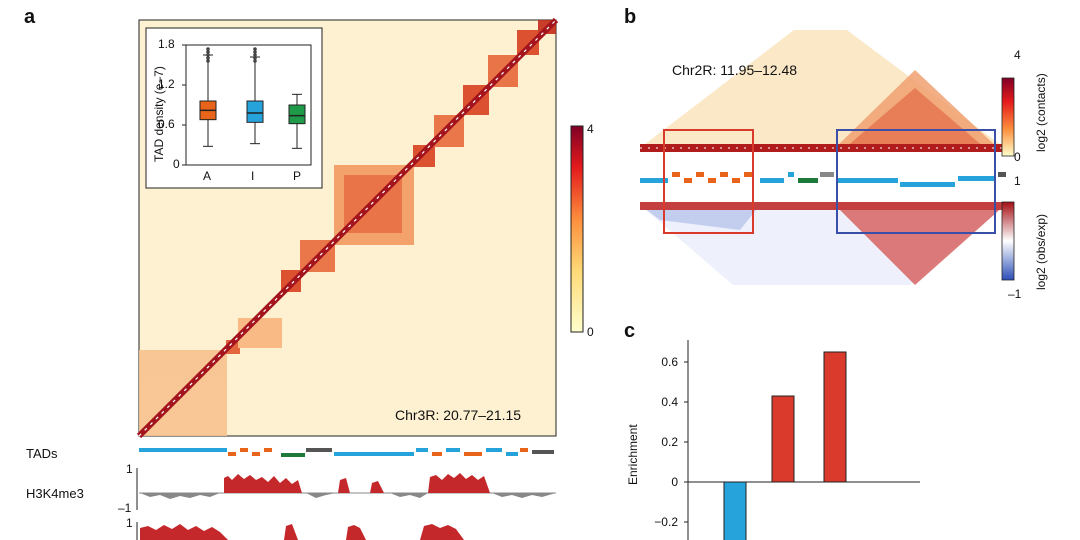 Image resolution: width=1080 pixels, height=540 pixels. What do you see at coordinates (1017, 55) in the screenshot?
I see `colorbar-b-top-max: 4` at bounding box center [1017, 55].